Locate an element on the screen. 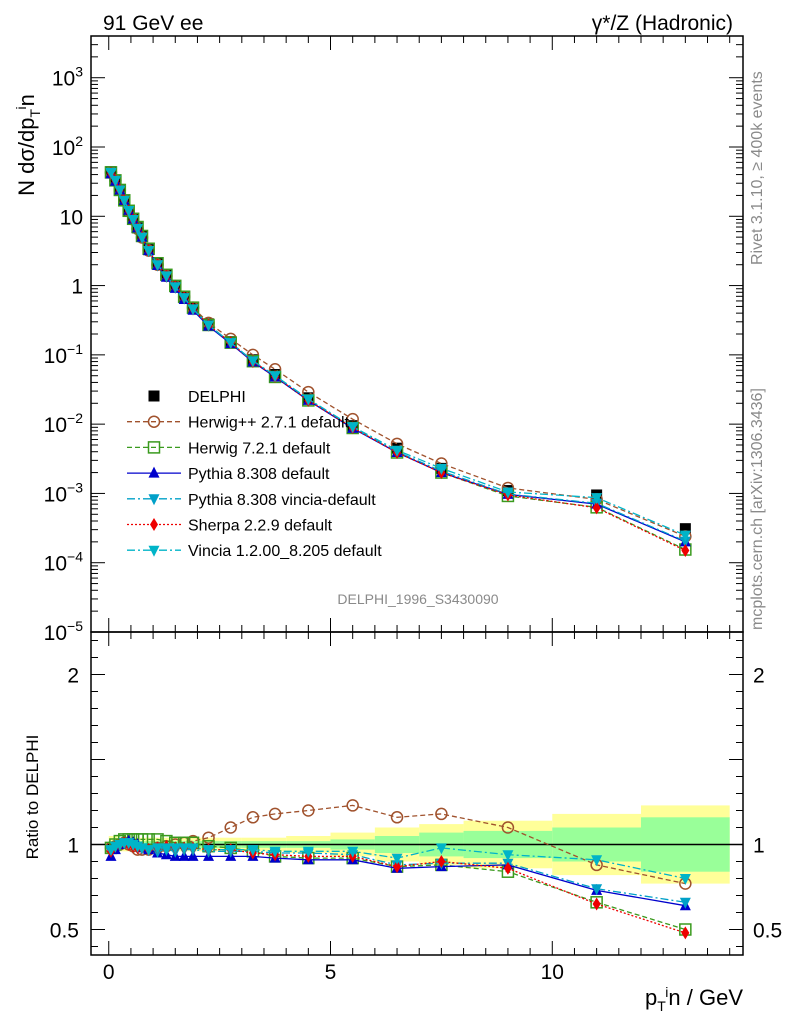 This screenshot has width=786, height=1024. legend-item-pythia-8-308-default: Pythia 8.308 default is located at coordinates (228, 474).